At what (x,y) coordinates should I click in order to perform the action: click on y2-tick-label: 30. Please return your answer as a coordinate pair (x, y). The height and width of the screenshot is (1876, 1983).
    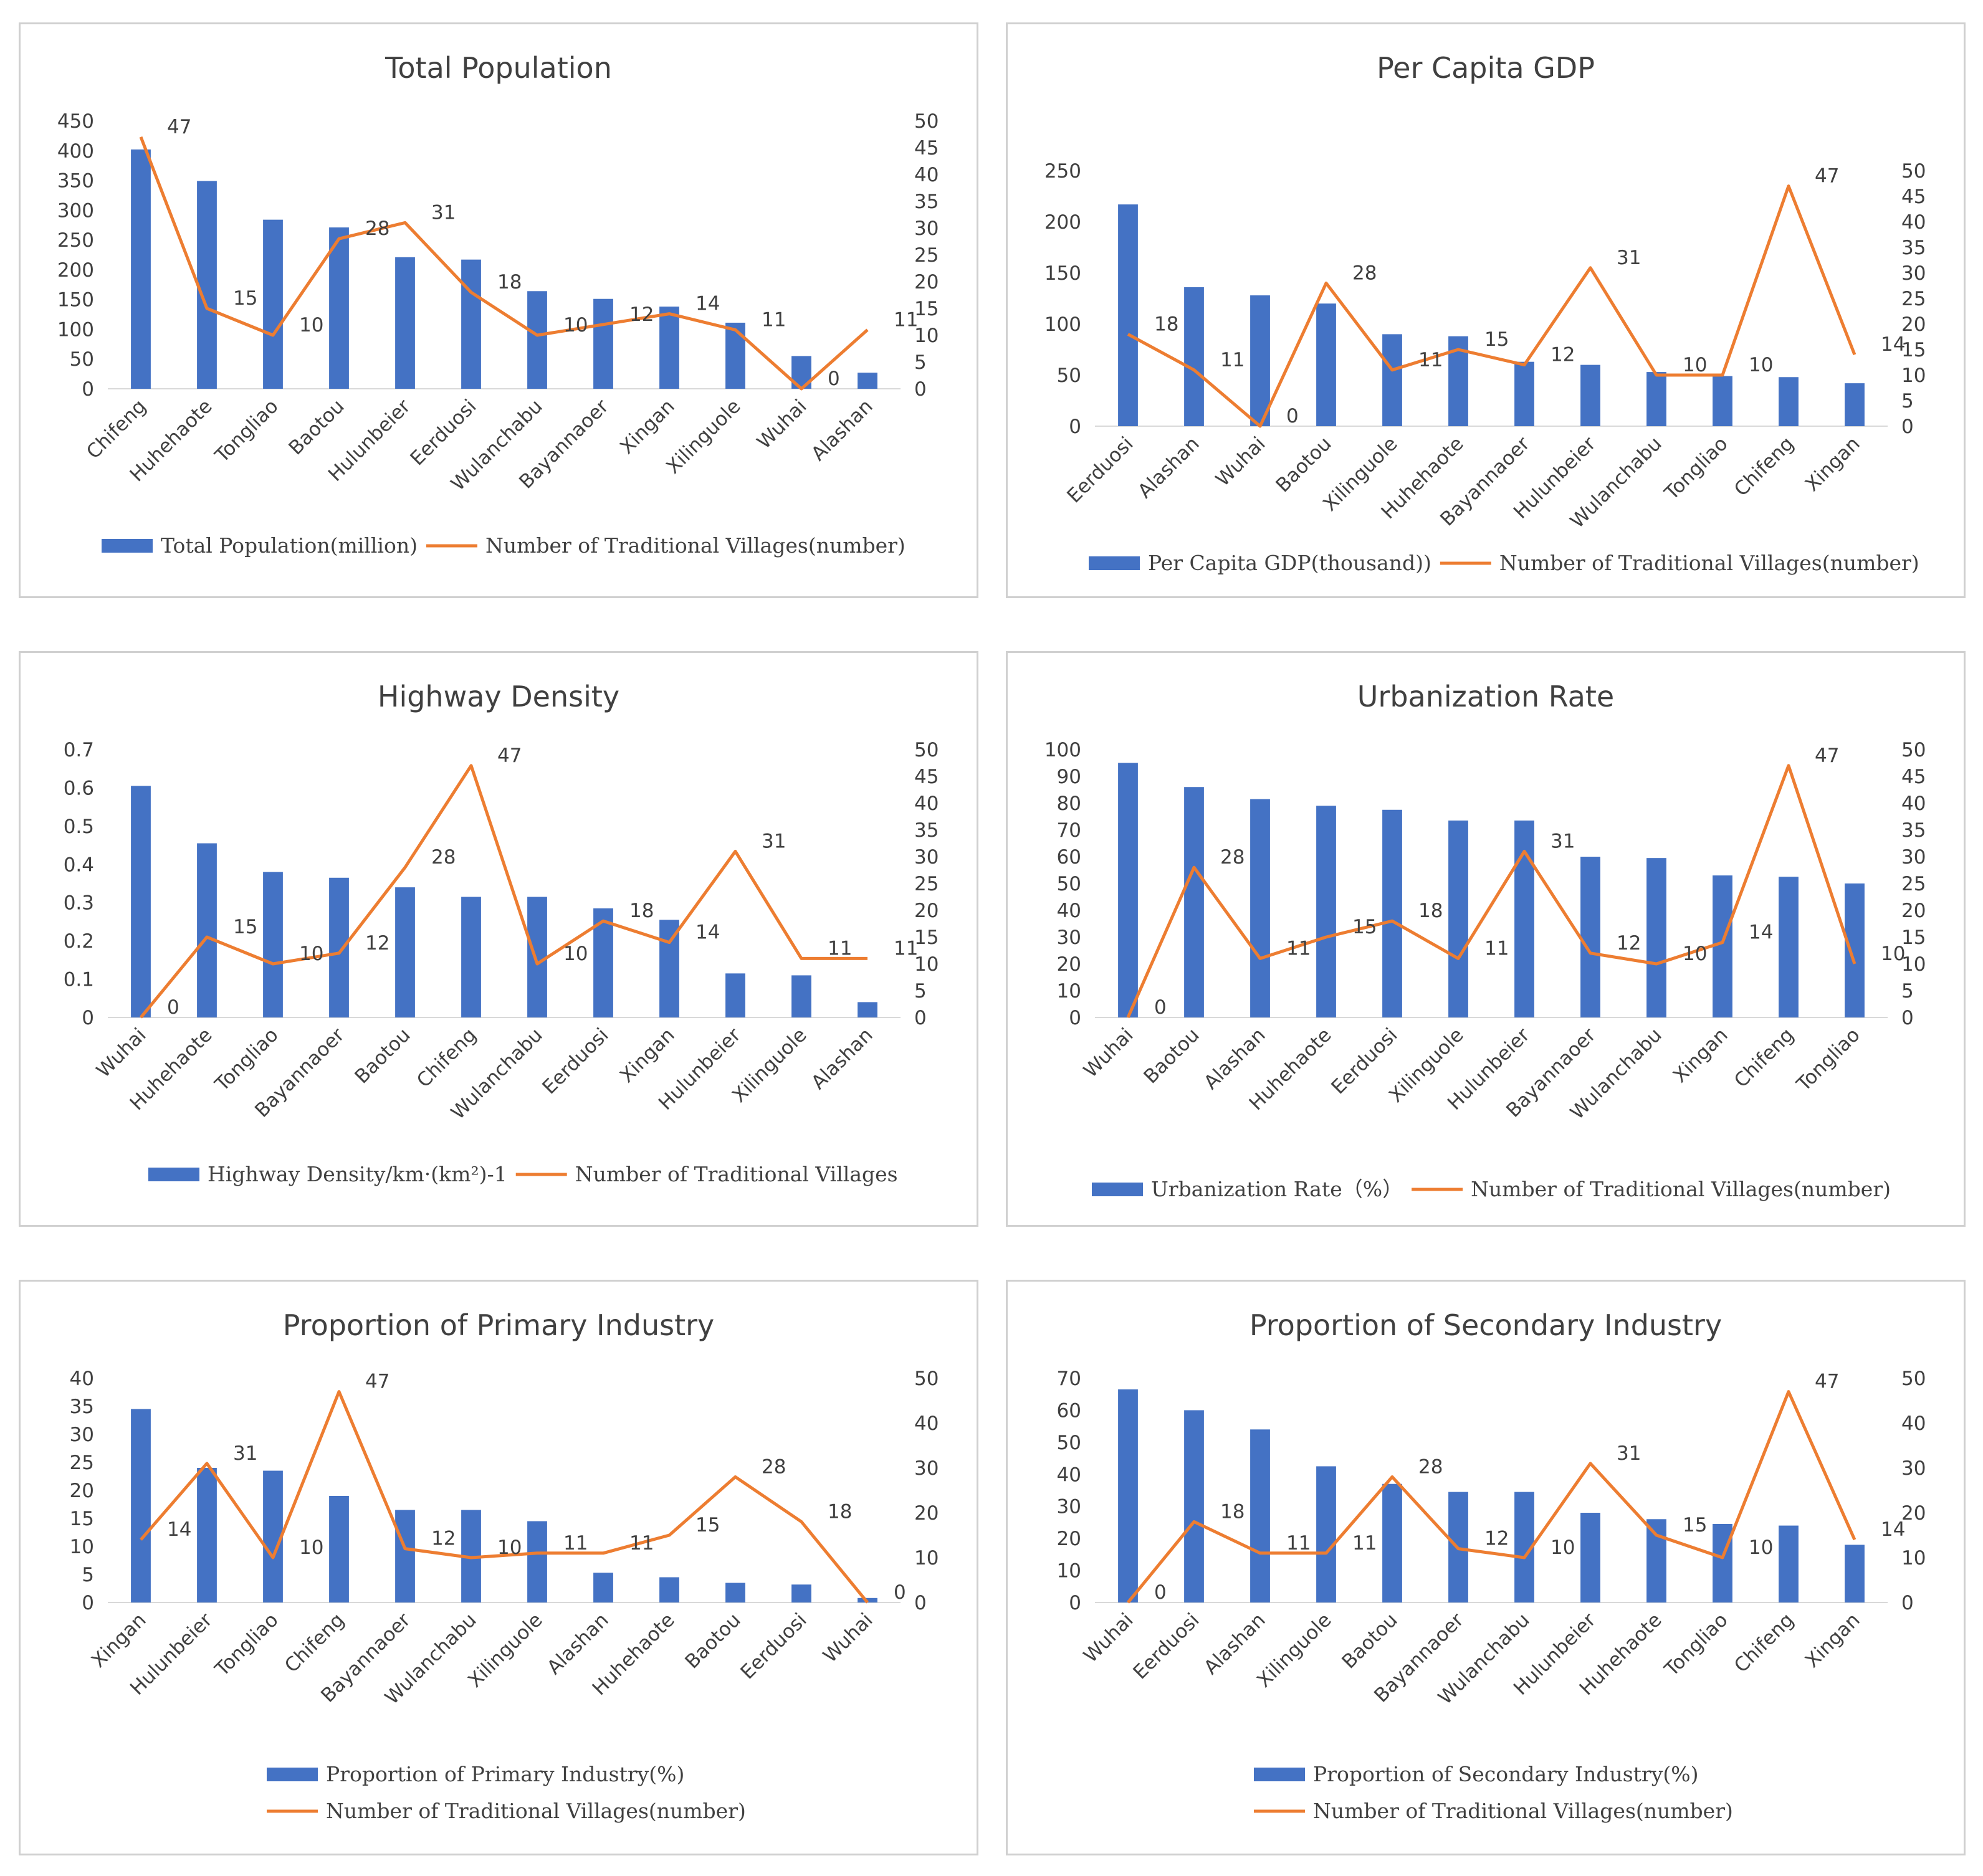
    Looking at the image, I should click on (926, 857).